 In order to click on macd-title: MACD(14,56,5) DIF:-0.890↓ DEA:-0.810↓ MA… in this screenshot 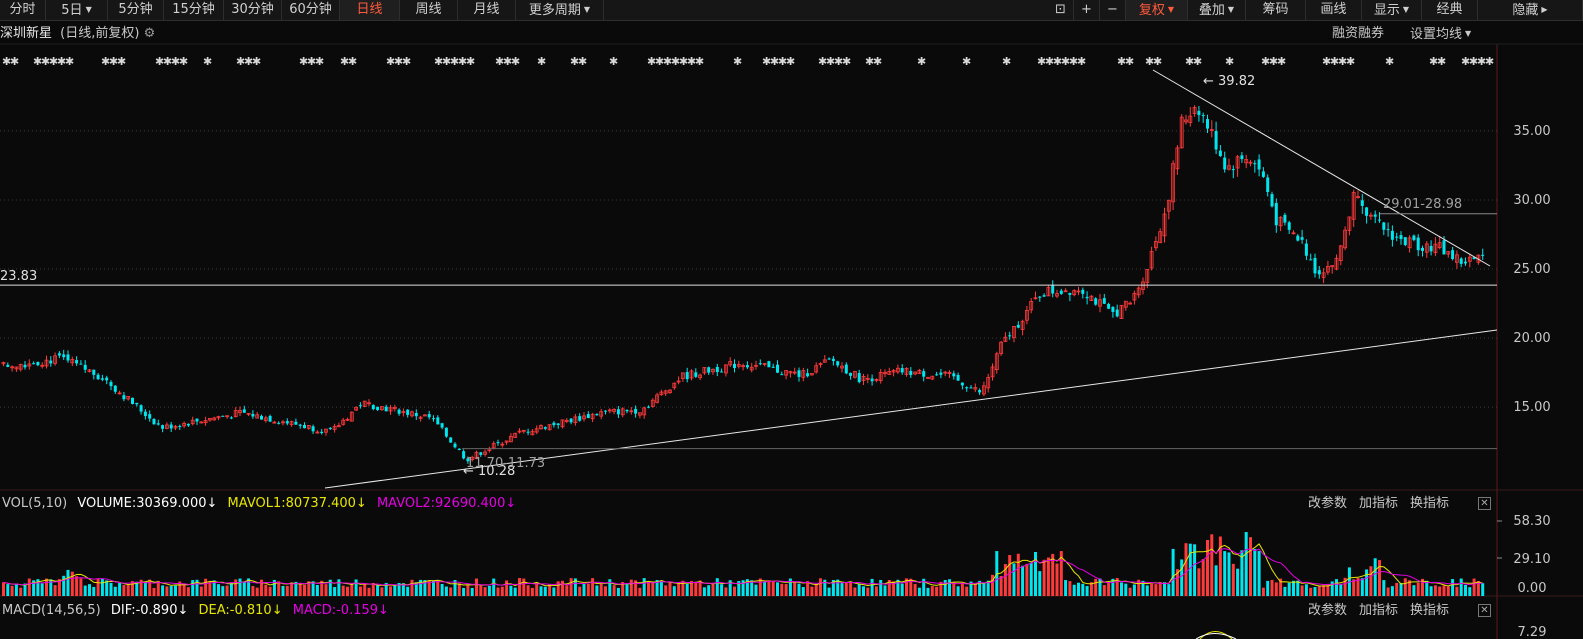, I will do `click(195, 611)`.